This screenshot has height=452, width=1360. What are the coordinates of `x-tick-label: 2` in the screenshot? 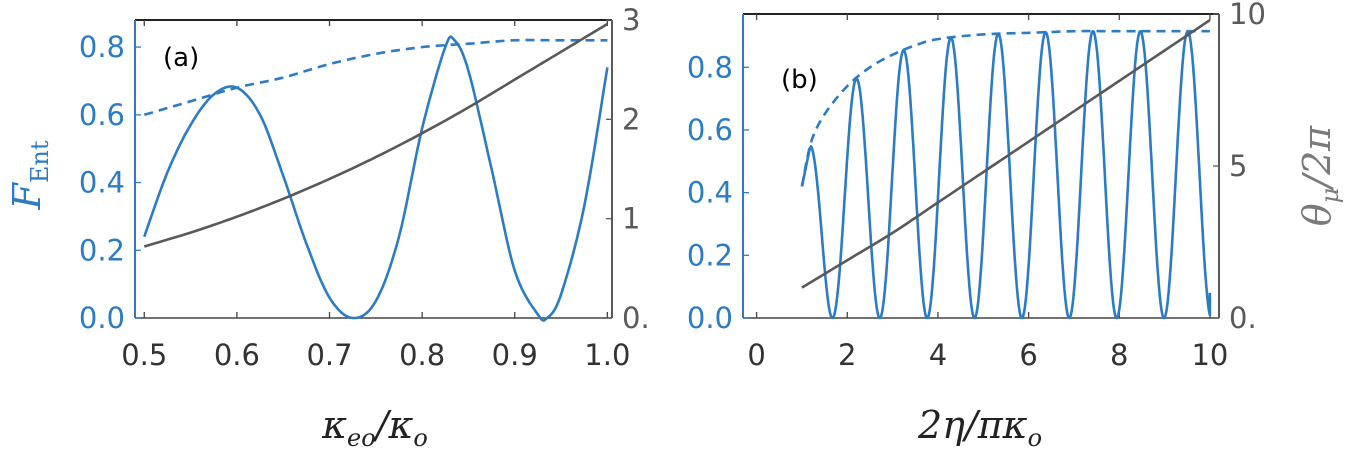 It's located at (847, 355).